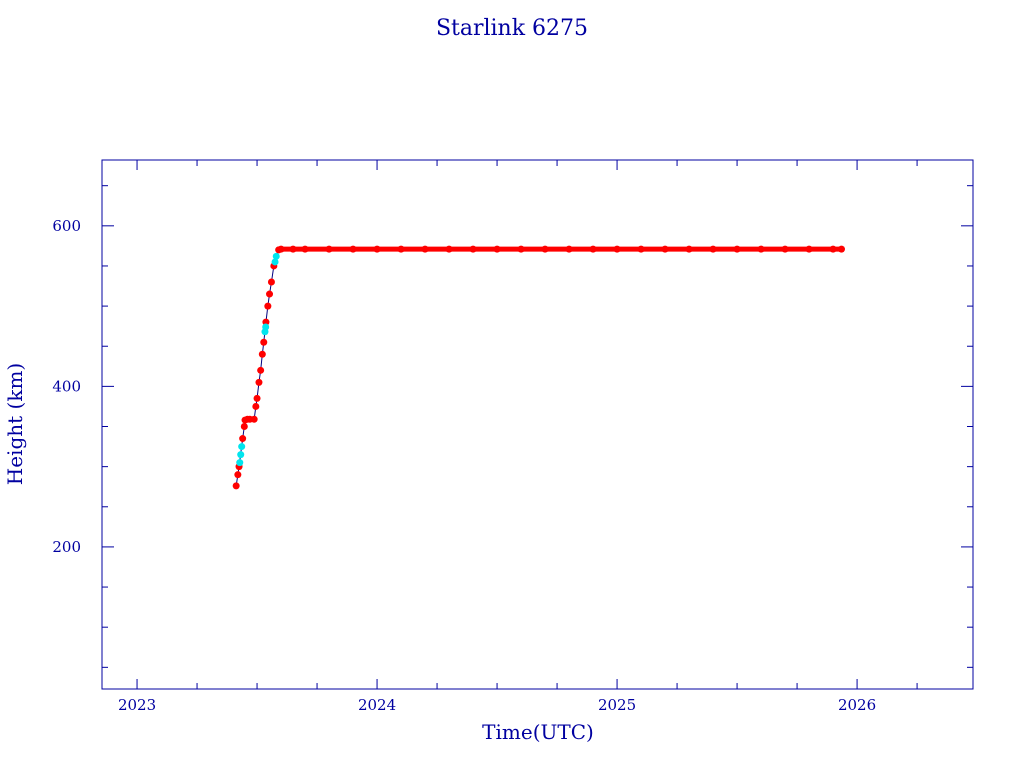 The image size is (1024, 768). I want to click on x-tick-label: 2025, so click(617, 705).